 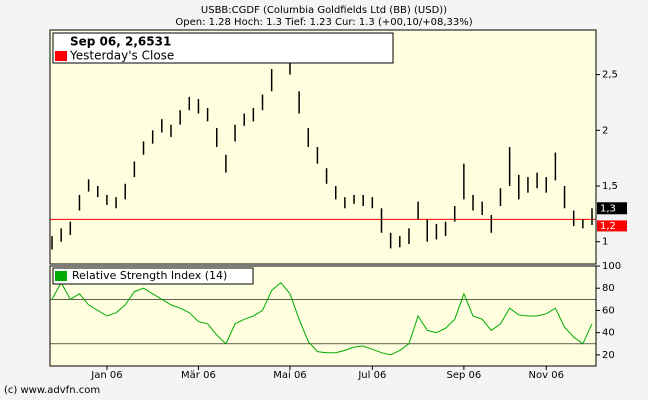 What do you see at coordinates (608, 333) in the screenshot?
I see `y-tick-label: 40` at bounding box center [608, 333].